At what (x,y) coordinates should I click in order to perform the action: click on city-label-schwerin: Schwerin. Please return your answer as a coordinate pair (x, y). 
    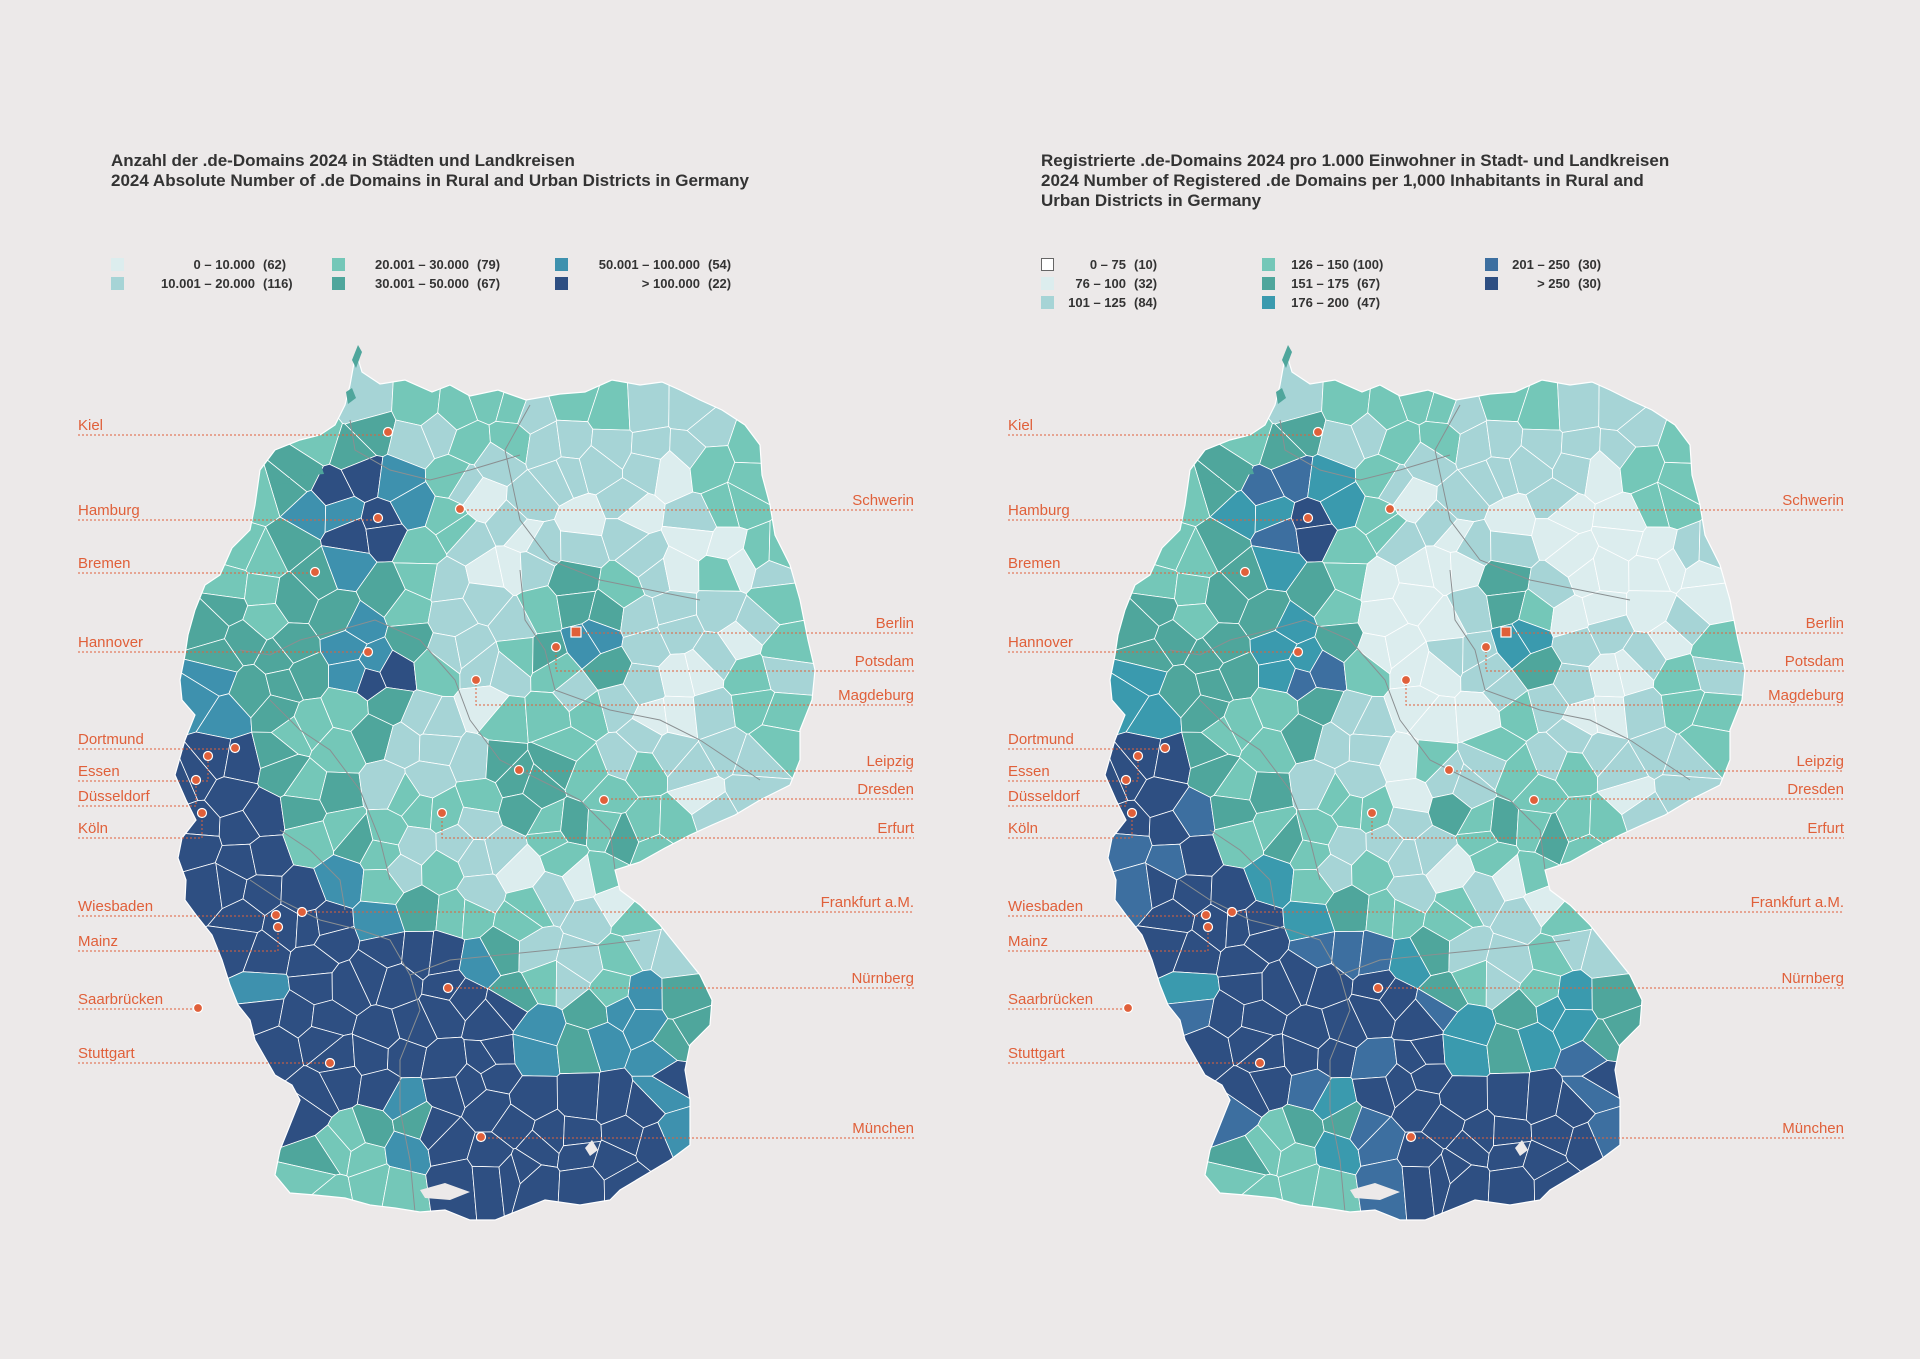
    Looking at the image, I should click on (1813, 500).